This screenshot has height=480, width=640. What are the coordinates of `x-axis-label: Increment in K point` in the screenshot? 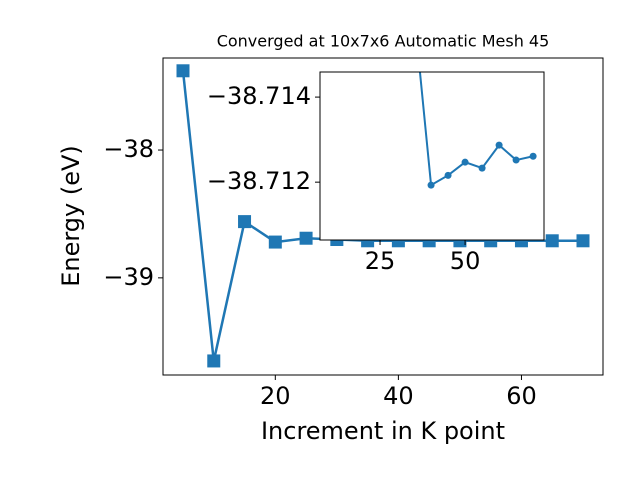 It's located at (383, 431).